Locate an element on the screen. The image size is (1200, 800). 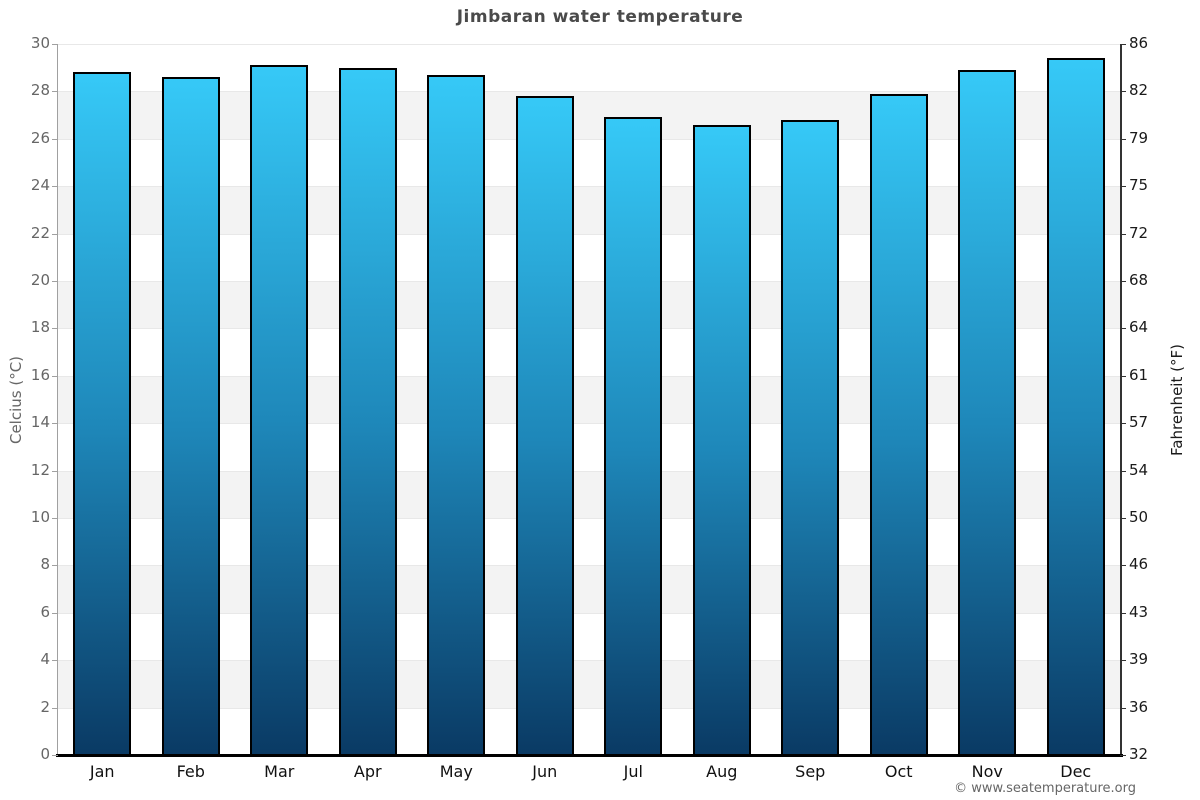
x-tick-label-sep: Sep is located at coordinates (810, 771).